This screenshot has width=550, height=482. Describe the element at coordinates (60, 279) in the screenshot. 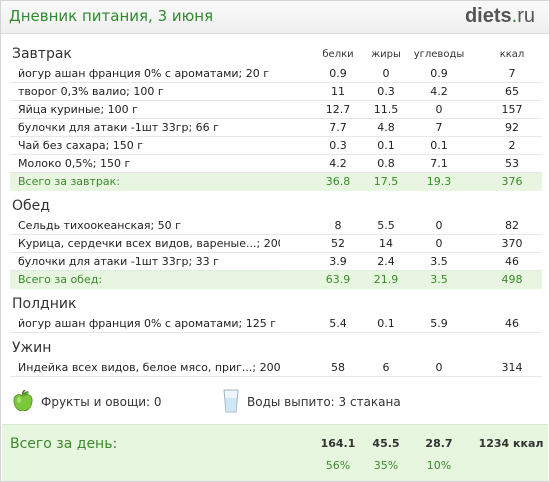

I see `meal-total-label: Всего за обед:` at that location.